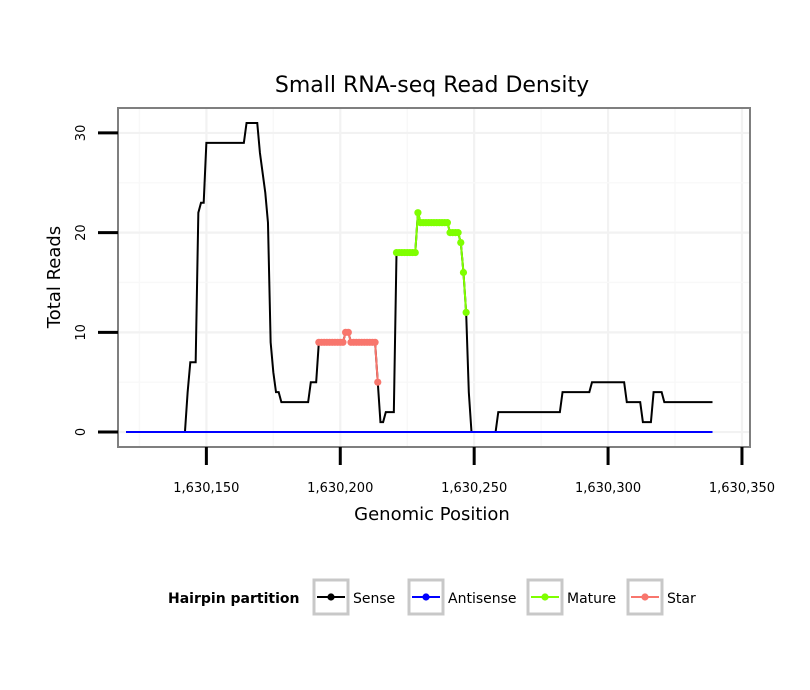 Image resolution: width=810 pixels, height=690 pixels. I want to click on x-tick-label: 1,630,250, so click(474, 488).